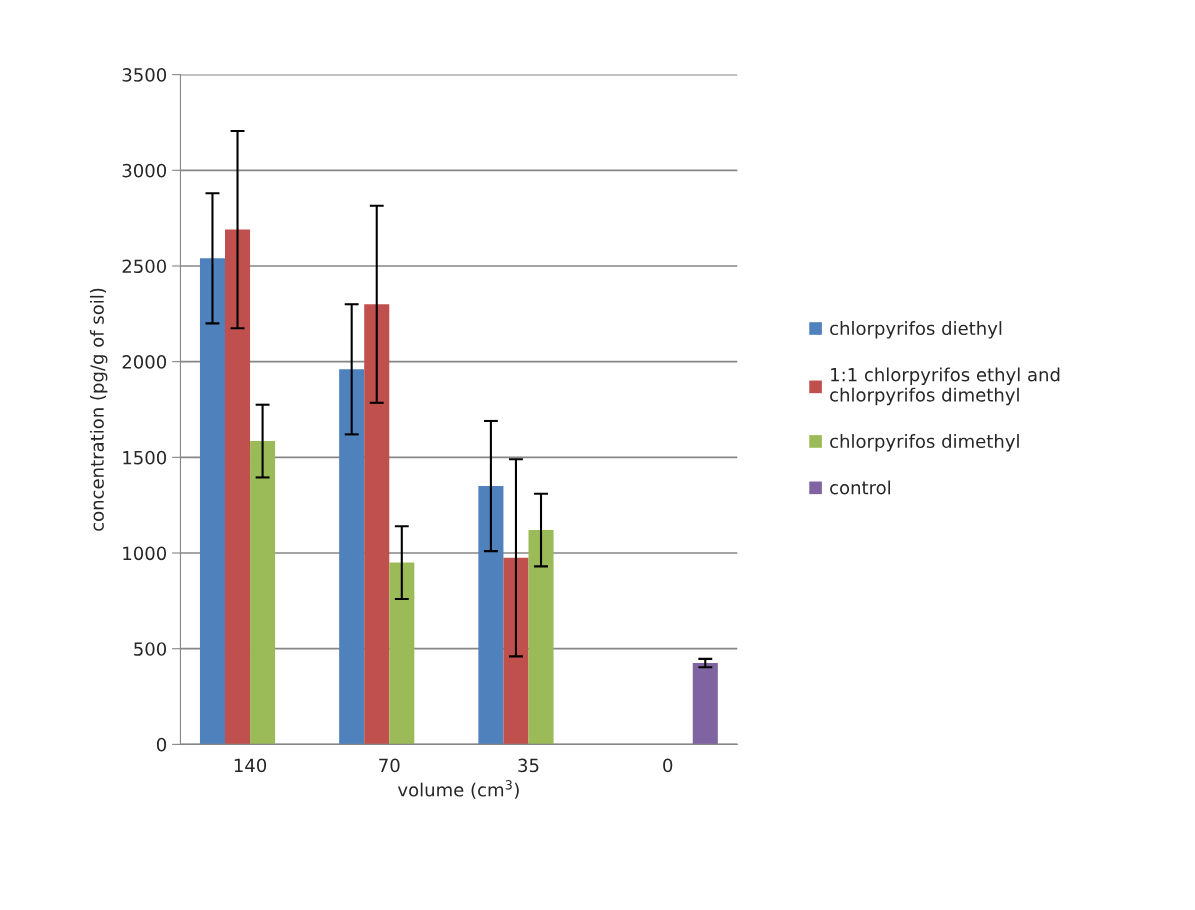 The height and width of the screenshot is (910, 1195). I want to click on x-tick-label: 70, so click(389, 765).